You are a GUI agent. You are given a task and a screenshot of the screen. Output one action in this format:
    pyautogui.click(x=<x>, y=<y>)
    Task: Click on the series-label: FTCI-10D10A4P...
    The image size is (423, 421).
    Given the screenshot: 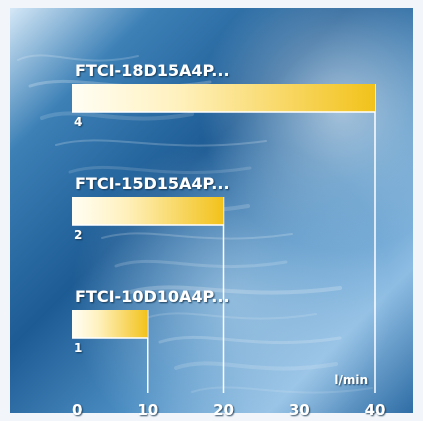 What is the action you would take?
    pyautogui.click(x=152, y=296)
    